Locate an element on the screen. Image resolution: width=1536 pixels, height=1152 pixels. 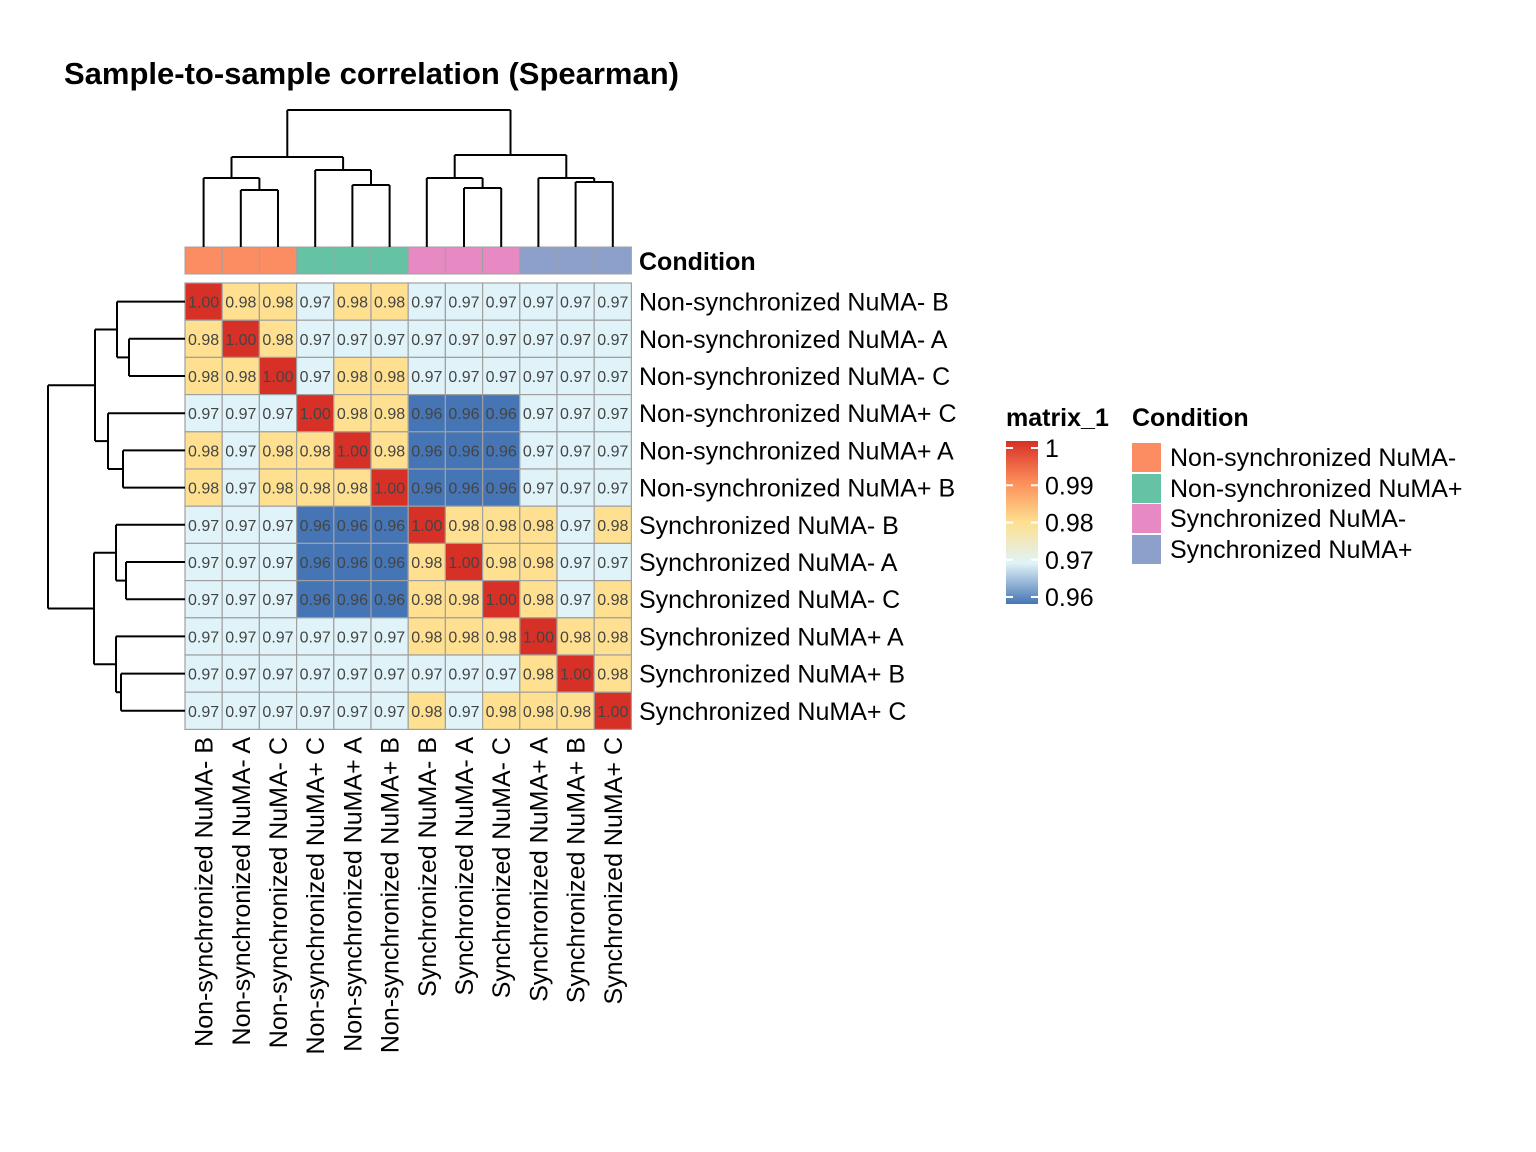
row-label: Synchronized NuMA- B is located at coordinates (769, 526).